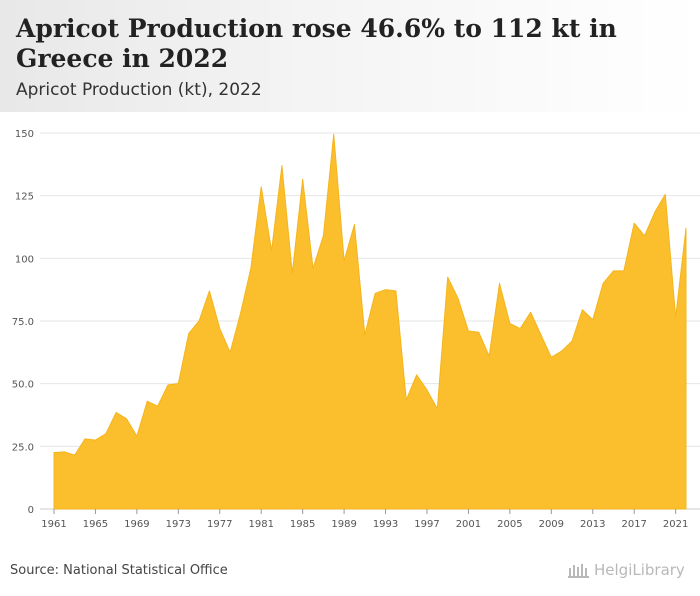  I want to click on source-note: Source: National Statistical Office, so click(119, 570).